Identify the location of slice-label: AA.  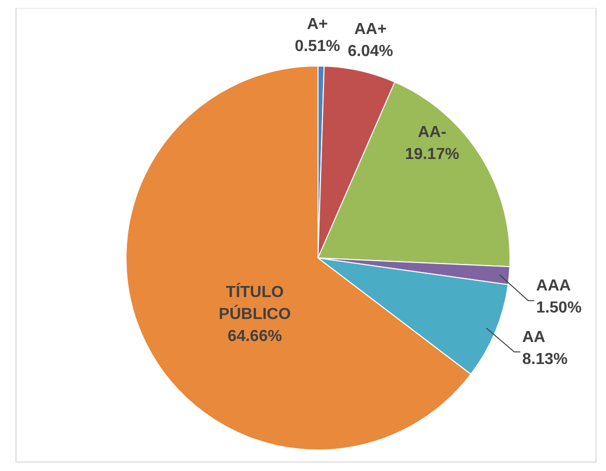
(534, 337).